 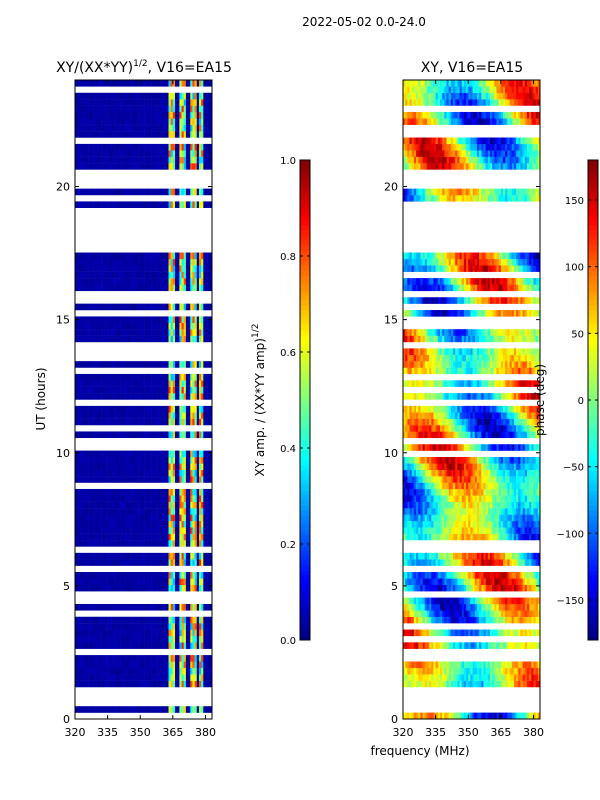 I want to click on colorbar-segment, so click(x=305, y=308).